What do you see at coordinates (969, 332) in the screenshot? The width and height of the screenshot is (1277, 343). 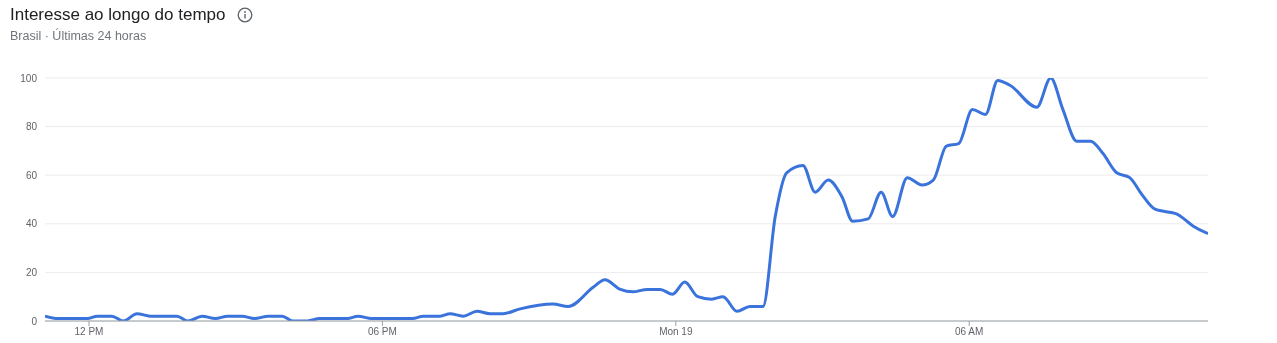 I see `x-tick-label: 06 AM` at bounding box center [969, 332].